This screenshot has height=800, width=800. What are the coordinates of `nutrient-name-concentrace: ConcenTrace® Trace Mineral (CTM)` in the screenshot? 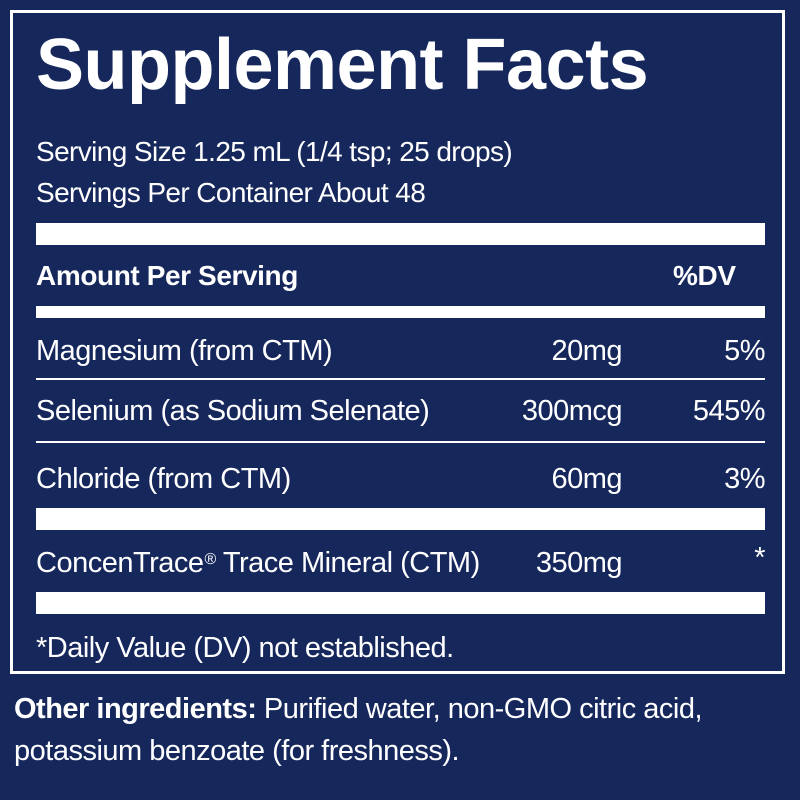 It's located at (258, 563).